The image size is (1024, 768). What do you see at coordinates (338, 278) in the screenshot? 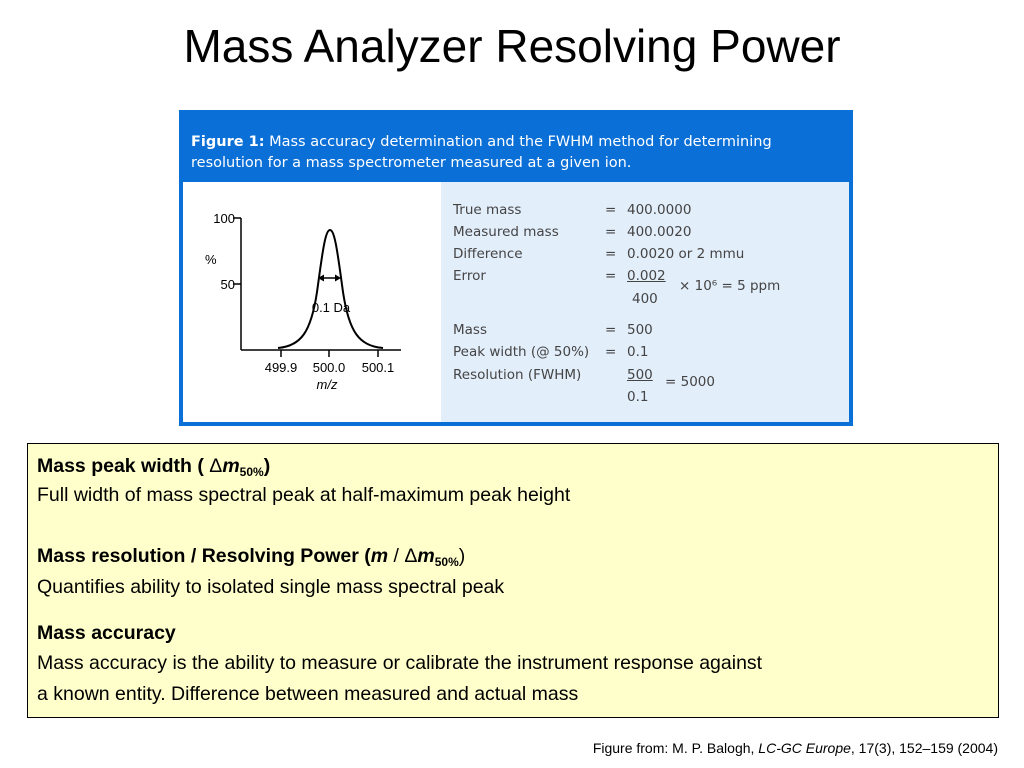
I see `fwhm-arrow-right-head` at bounding box center [338, 278].